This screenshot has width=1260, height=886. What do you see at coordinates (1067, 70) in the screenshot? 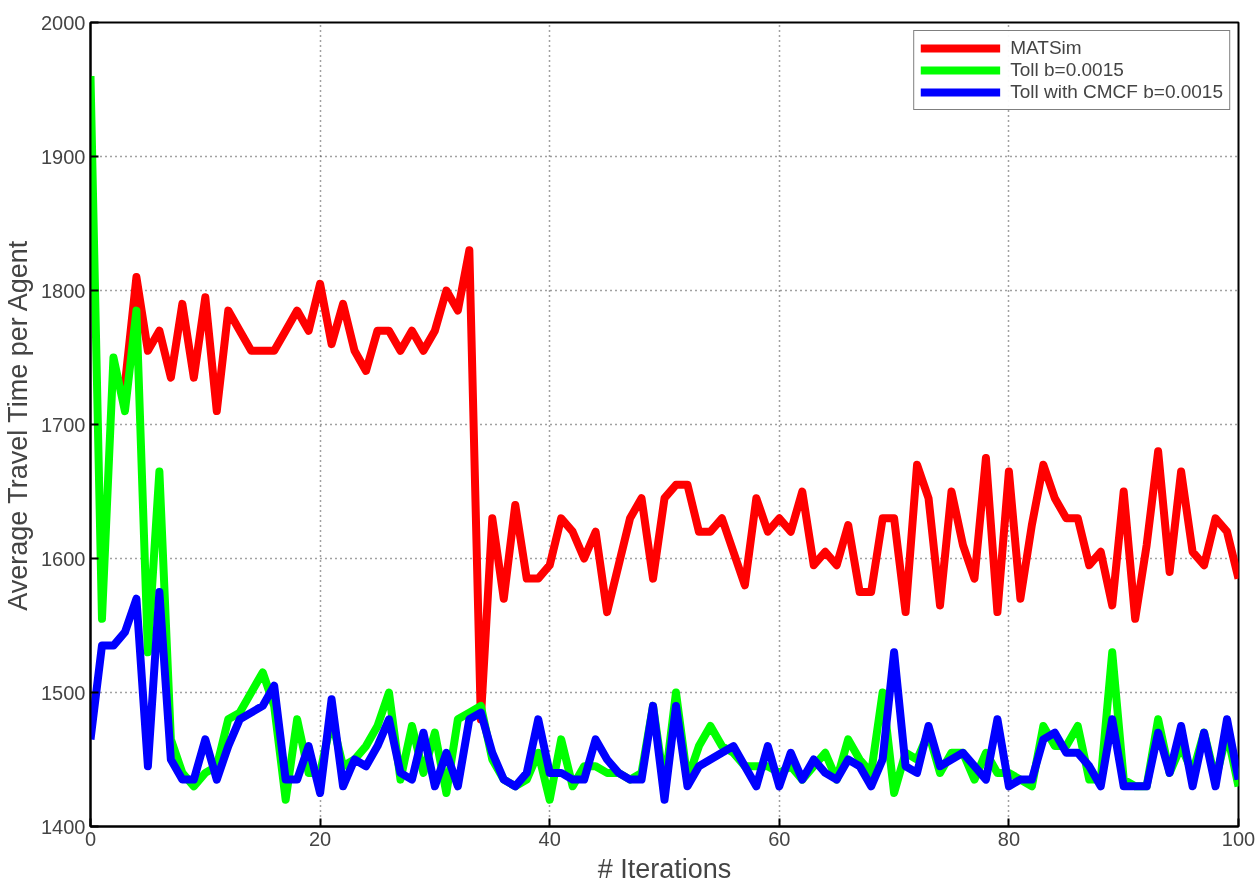
I see `legend-label: Toll b=0.0015` at bounding box center [1067, 70].